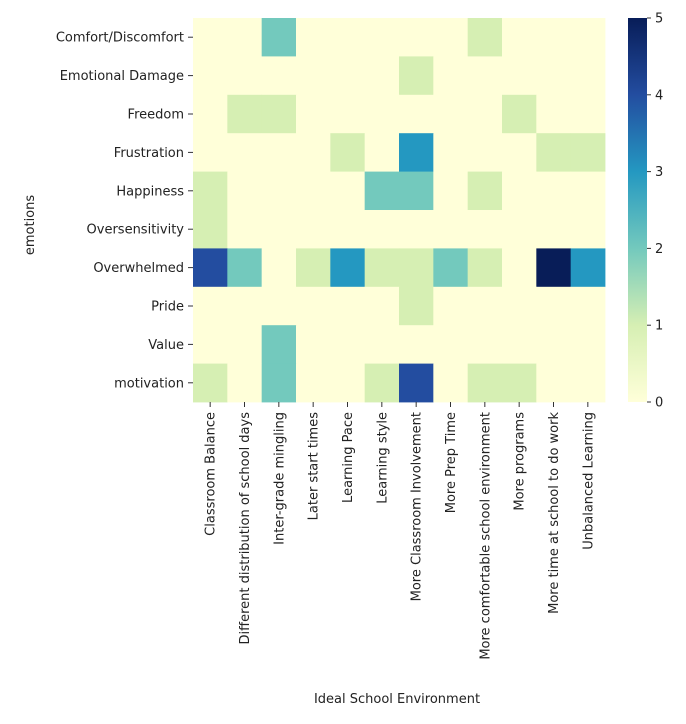  I want to click on y-tick-label: Pride, so click(167, 307).